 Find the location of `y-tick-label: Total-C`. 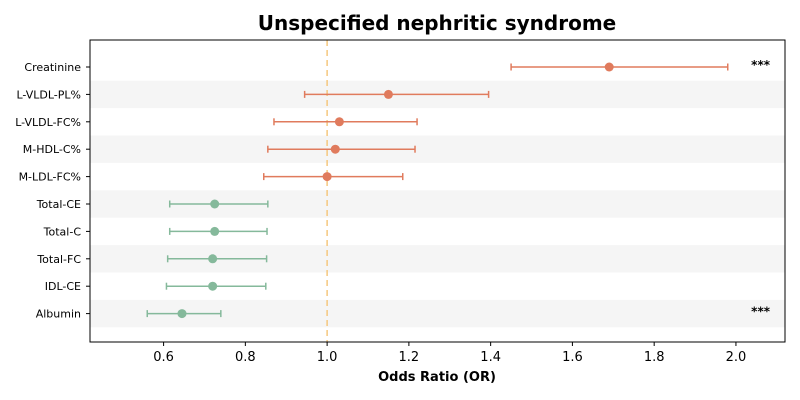

y-tick-label: Total-C is located at coordinates (62, 231).